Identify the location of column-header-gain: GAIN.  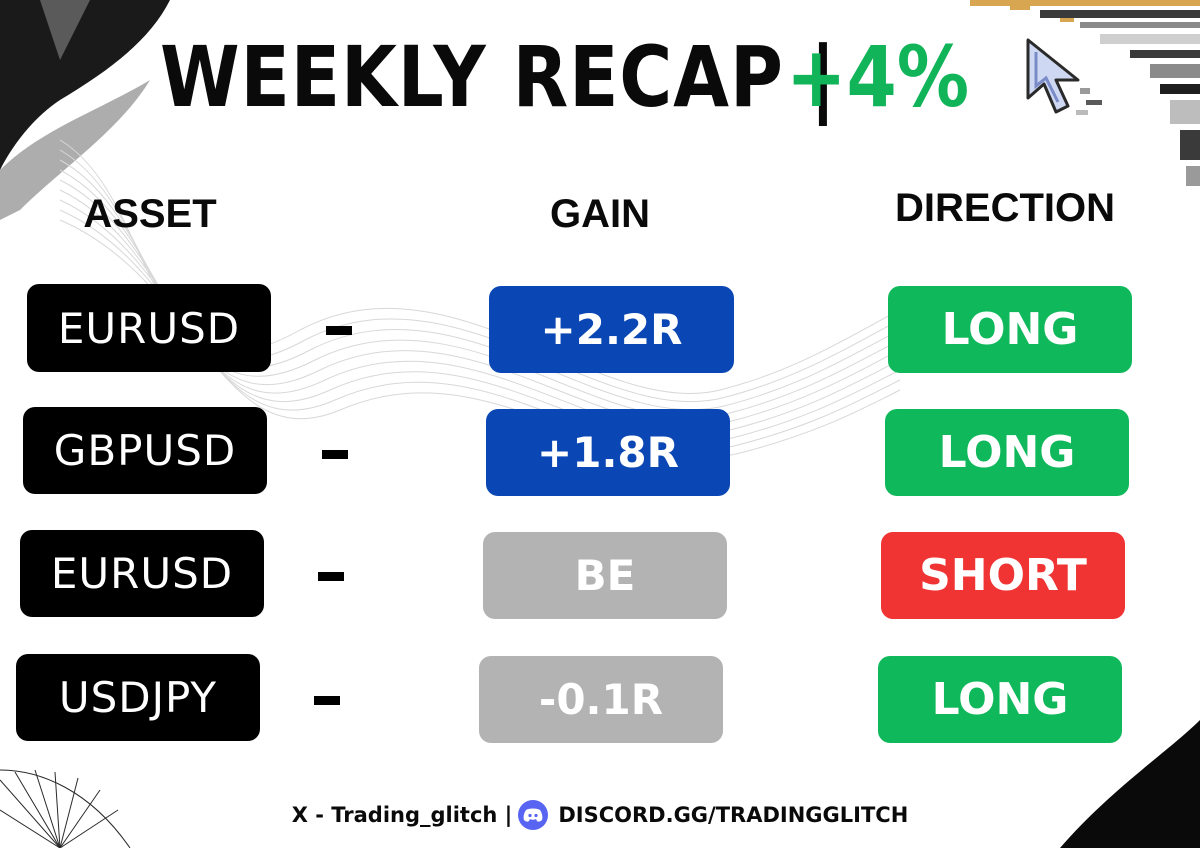
(600, 214).